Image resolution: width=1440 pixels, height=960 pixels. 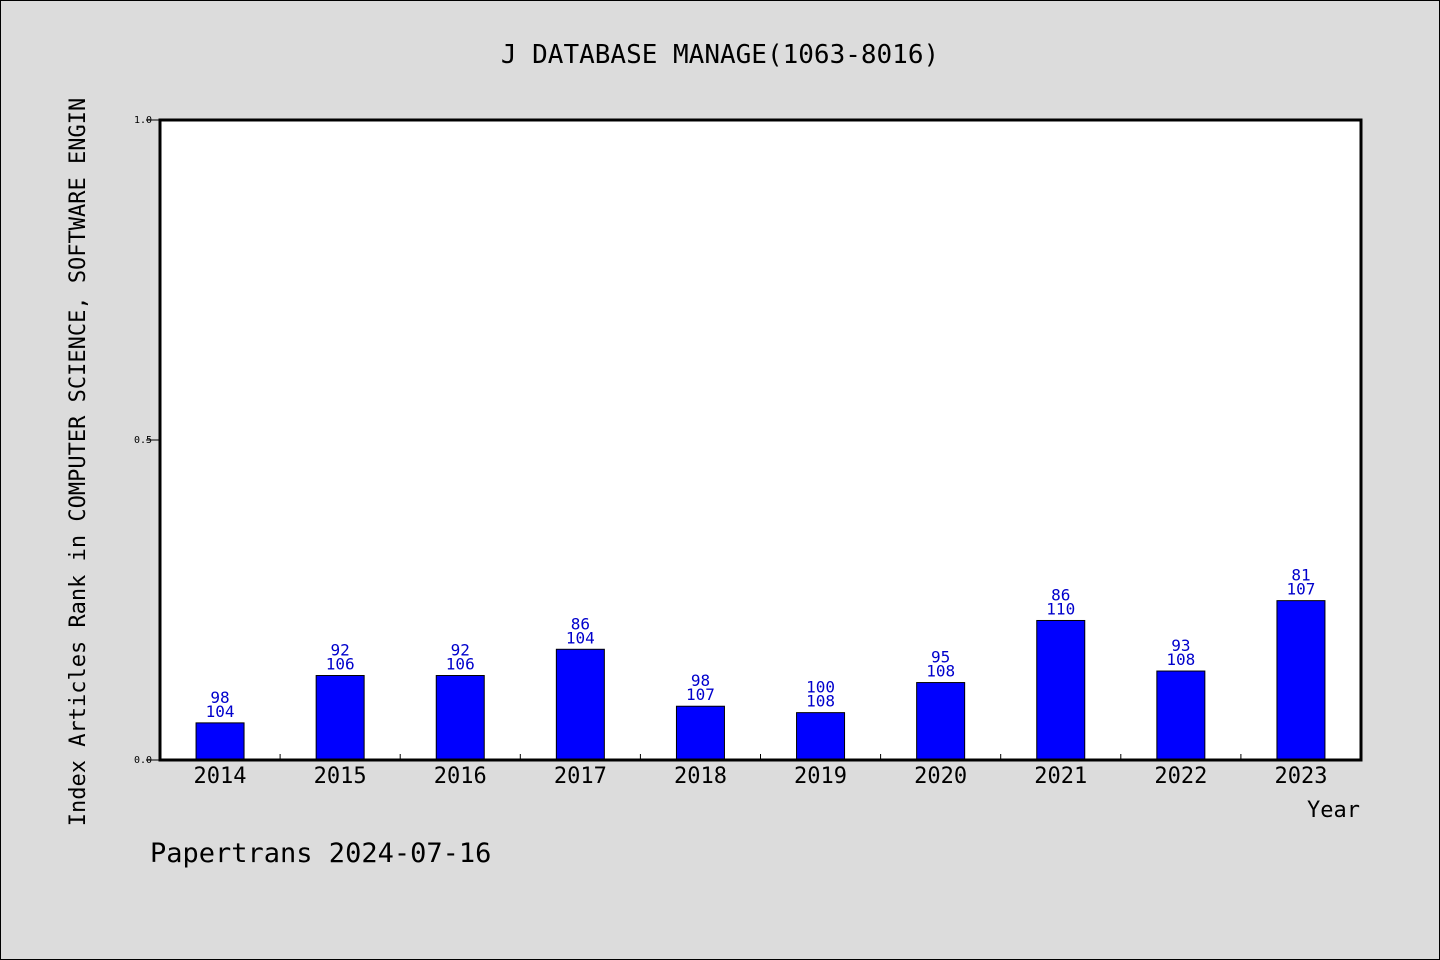 What do you see at coordinates (143, 440) in the screenshot?
I see `y-tick-label-0.5: 0.5` at bounding box center [143, 440].